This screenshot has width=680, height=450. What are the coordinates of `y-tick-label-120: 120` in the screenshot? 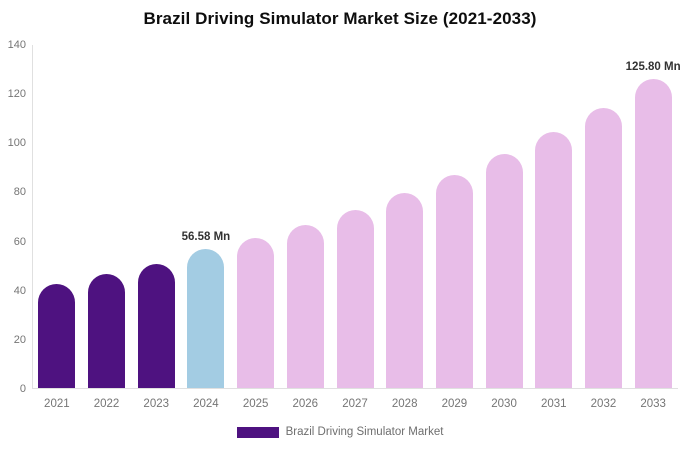 It's located at (16, 94).